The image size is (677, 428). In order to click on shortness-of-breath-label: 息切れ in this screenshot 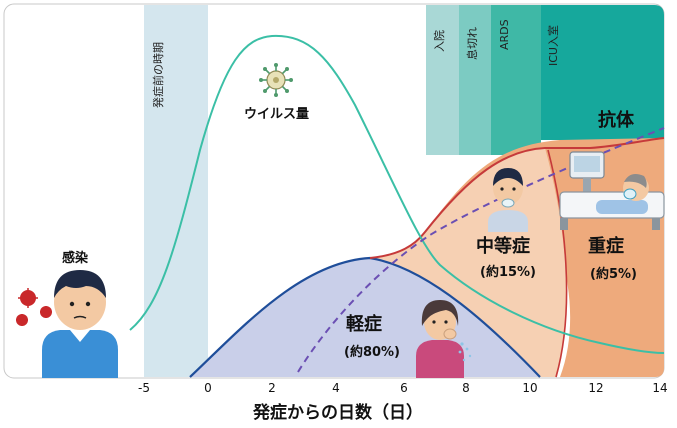, I will do `click(472, 43)`.